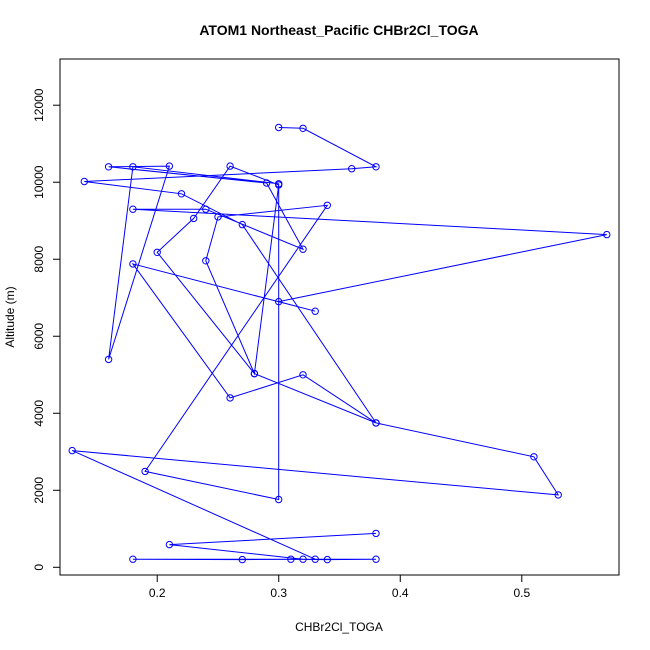 The image size is (650, 650). What do you see at coordinates (339, 627) in the screenshot?
I see `x-axis-label: CHBr2Cl_TOGA` at bounding box center [339, 627].